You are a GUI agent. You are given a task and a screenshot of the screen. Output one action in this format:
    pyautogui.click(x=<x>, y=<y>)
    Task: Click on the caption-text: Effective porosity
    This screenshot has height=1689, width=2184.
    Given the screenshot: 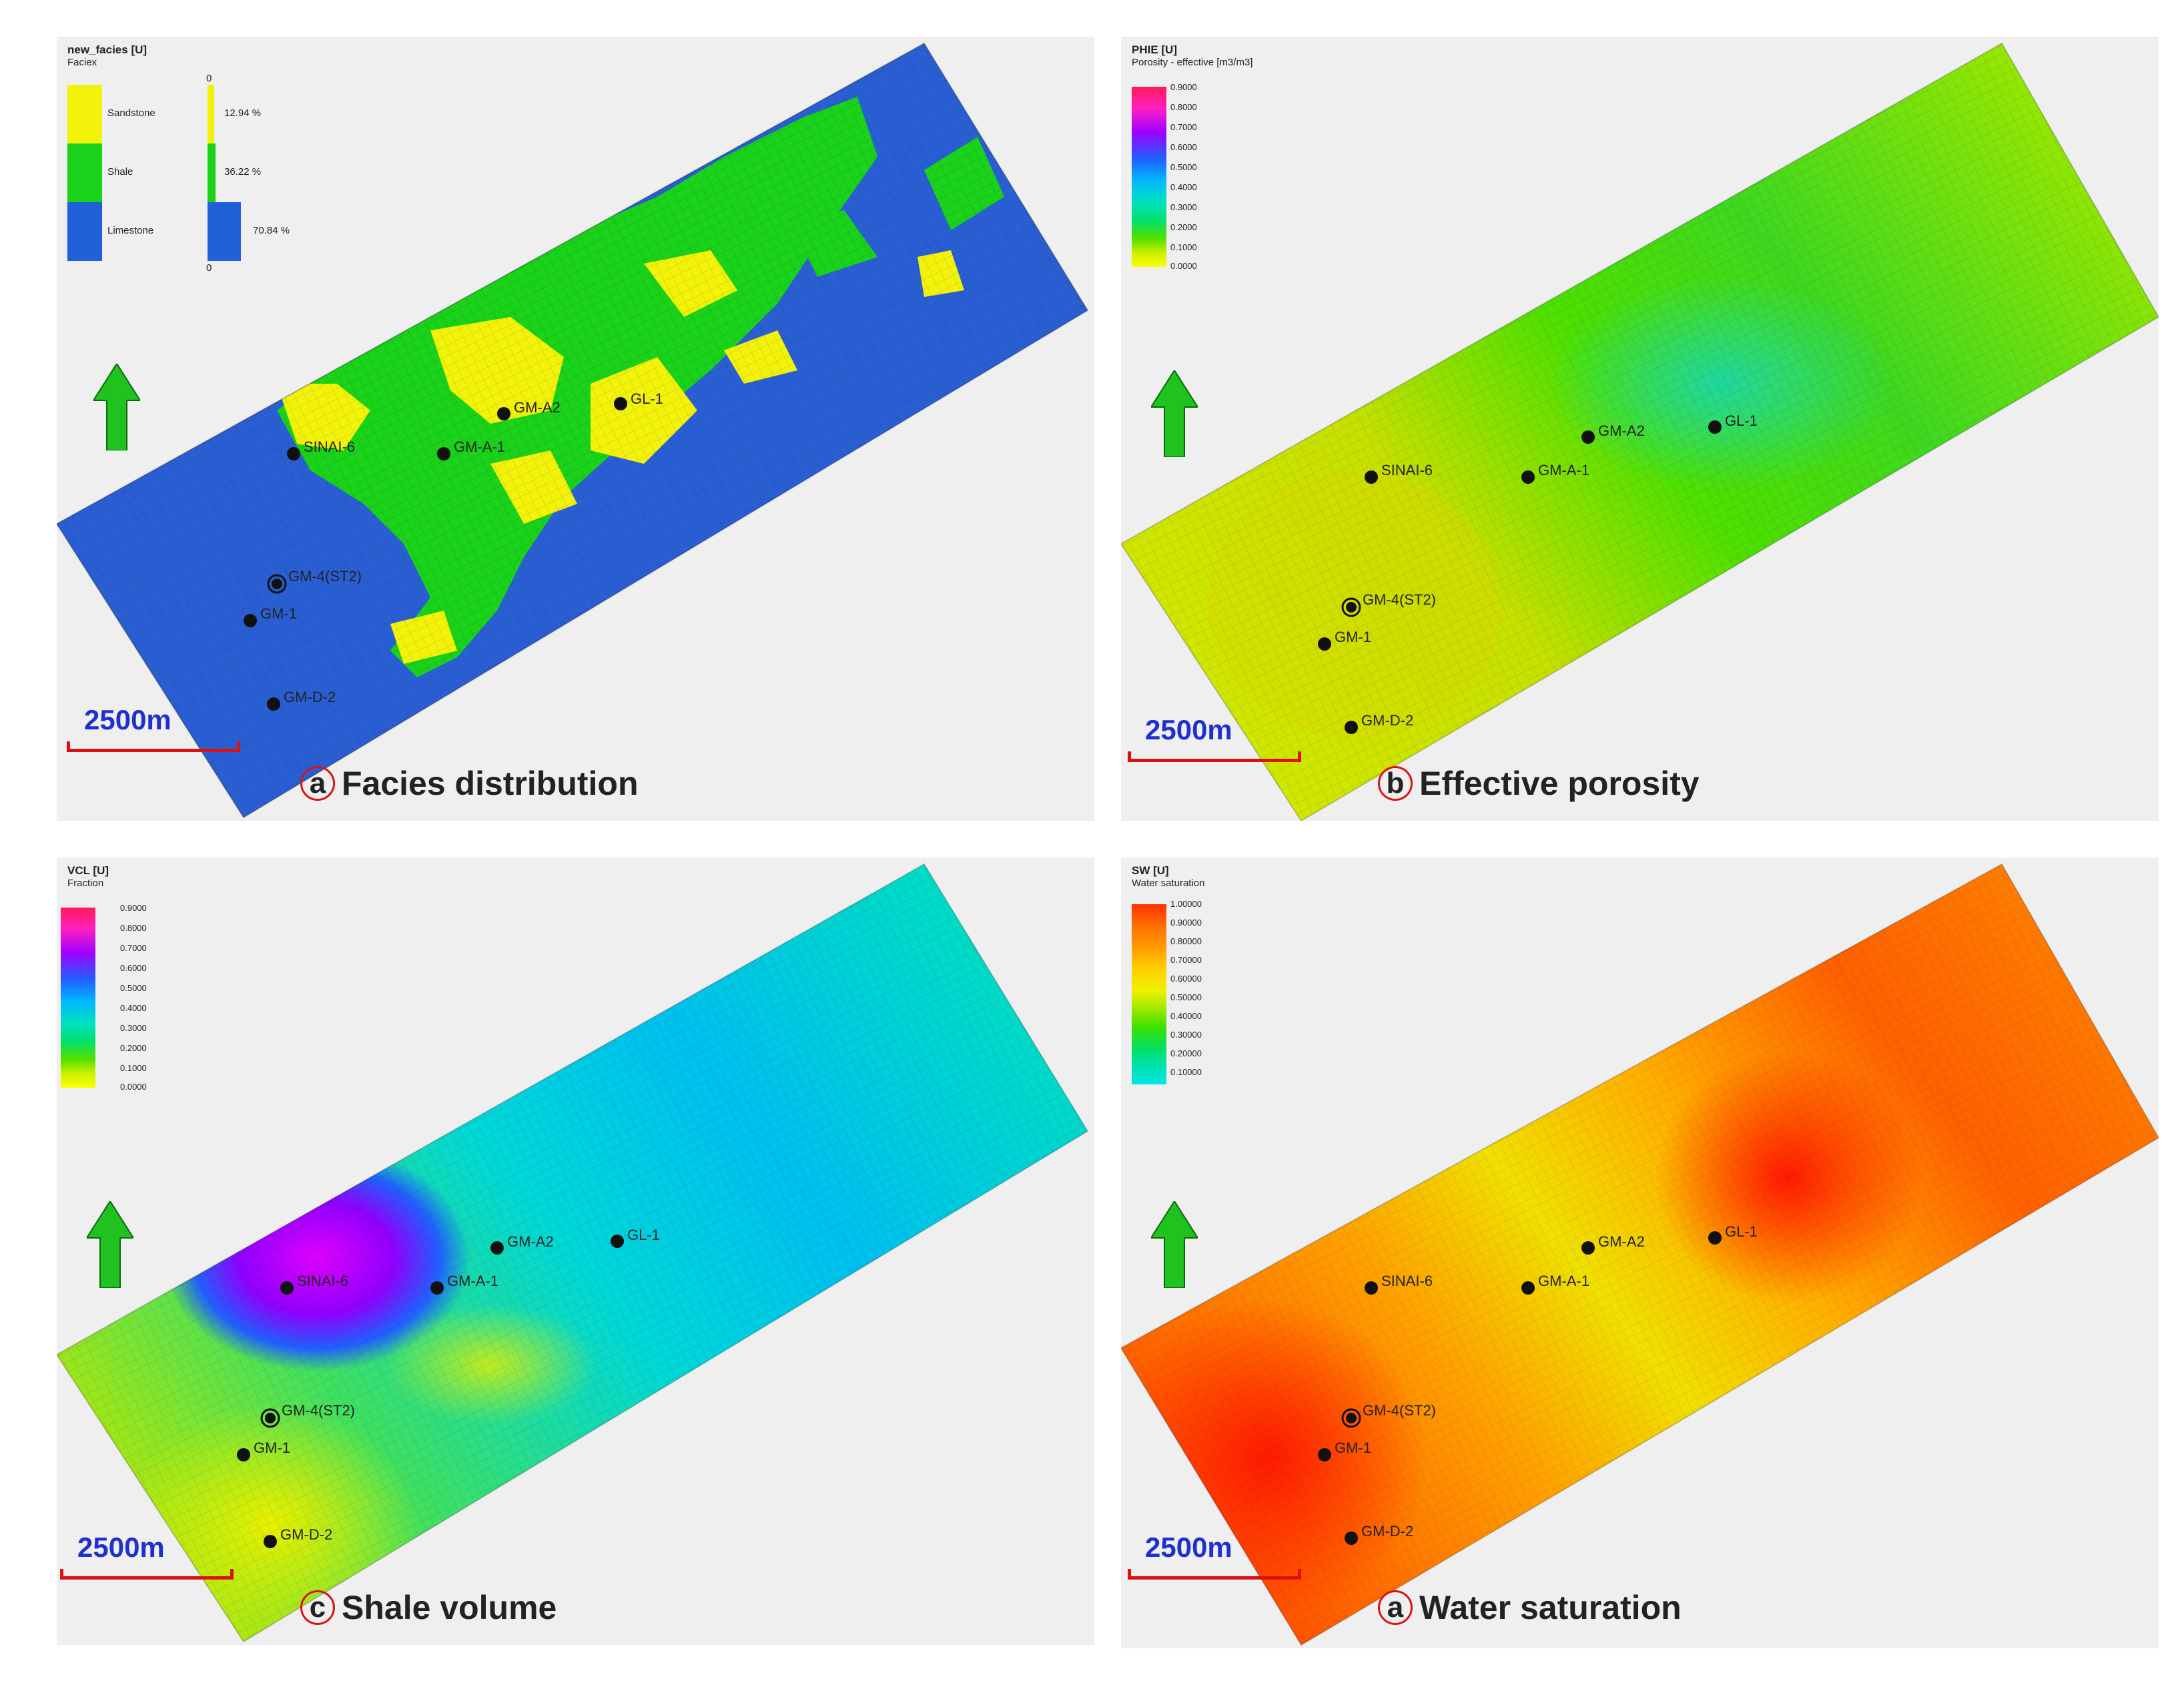 What is the action you would take?
    pyautogui.click(x=1559, y=783)
    